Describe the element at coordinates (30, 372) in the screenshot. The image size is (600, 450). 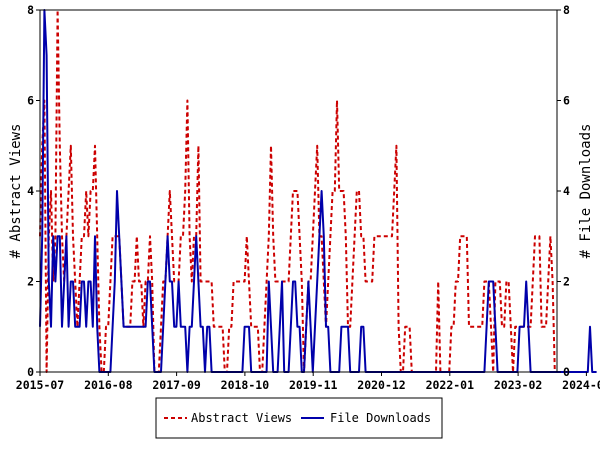
I see `y-tick-left-label: 0` at that location.